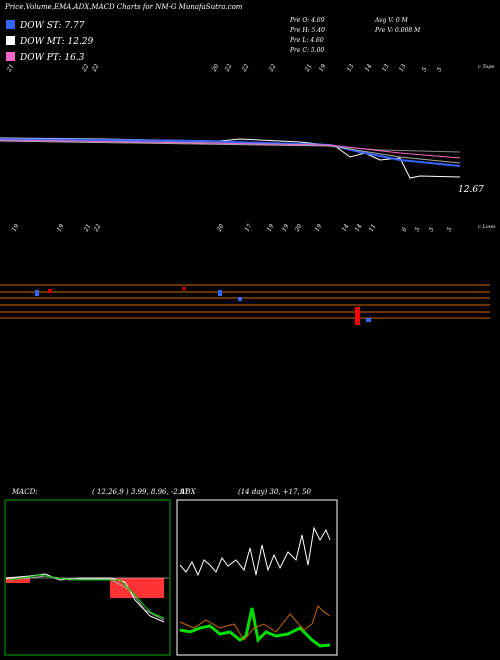  What do you see at coordinates (257, 577) in the screenshot?
I see `adx-frame` at bounding box center [257, 577].